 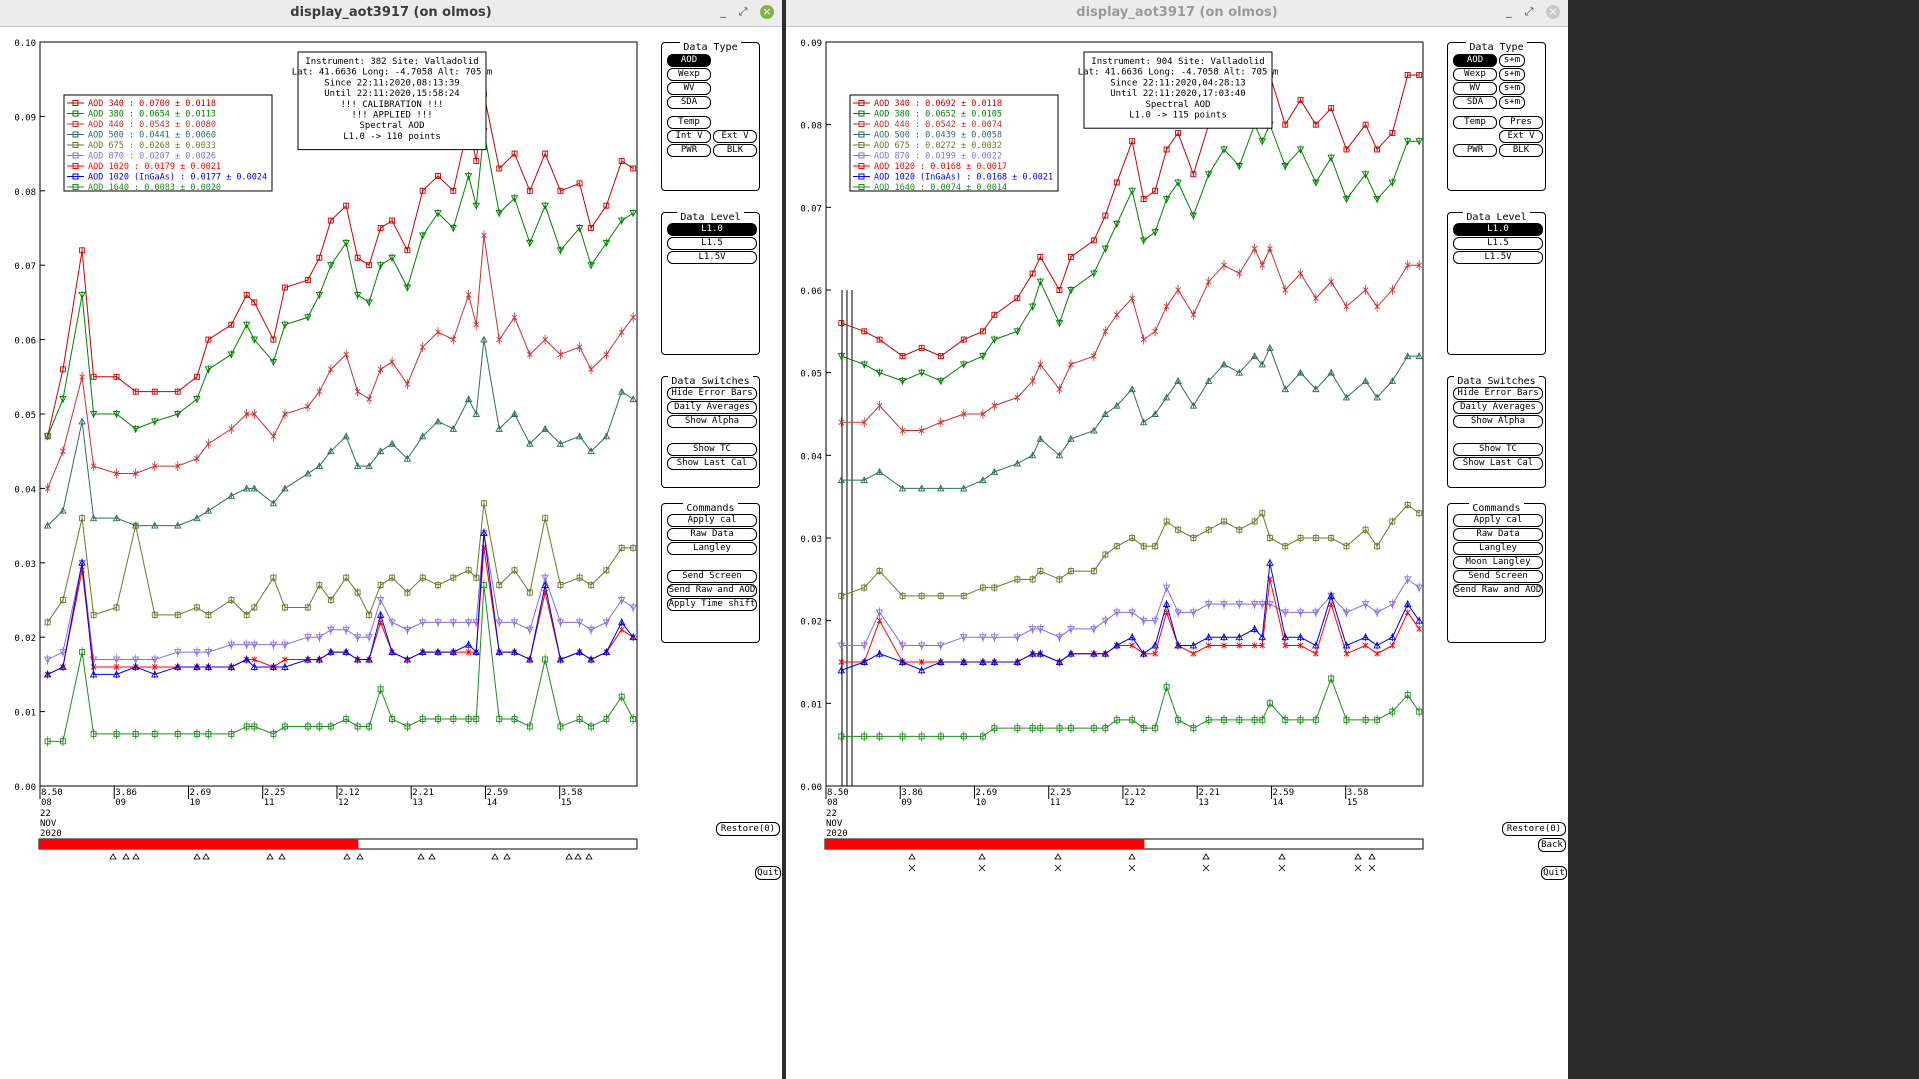 I want to click on legend-label: AOD 1020 : 0.0168 ± 0.0017, so click(x=940, y=167).